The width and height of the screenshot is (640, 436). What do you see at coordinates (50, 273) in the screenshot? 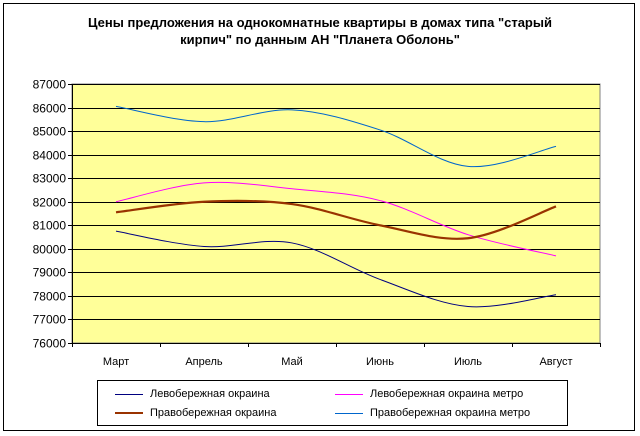
I see `ytick-label: 79000` at bounding box center [50, 273].